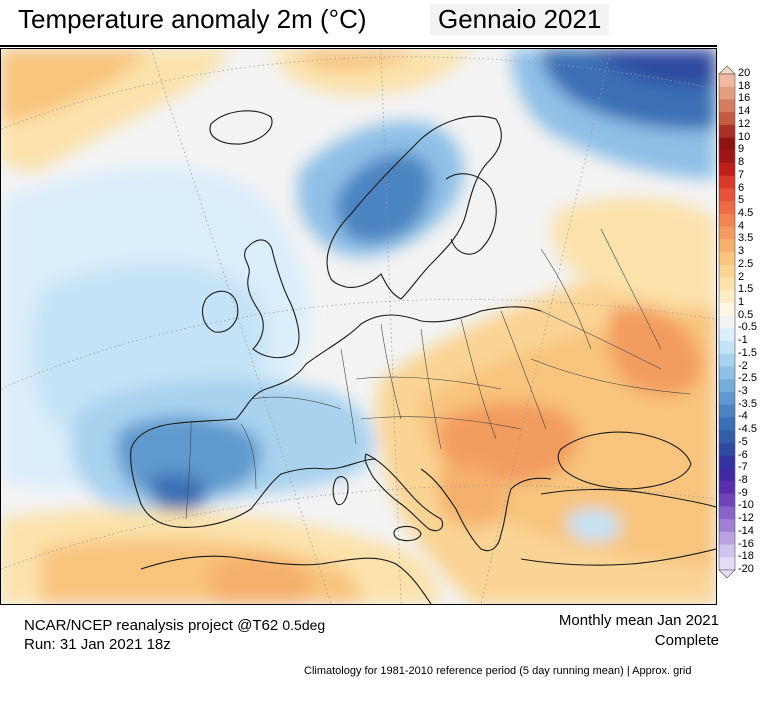  What do you see at coordinates (192, 19) in the screenshot?
I see `map-title: Temperature anomaly 2m (°C)` at bounding box center [192, 19].